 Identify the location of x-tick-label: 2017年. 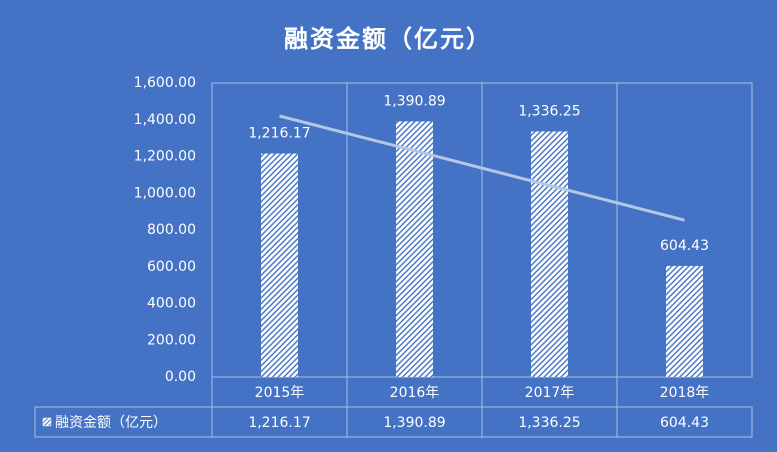
(550, 393).